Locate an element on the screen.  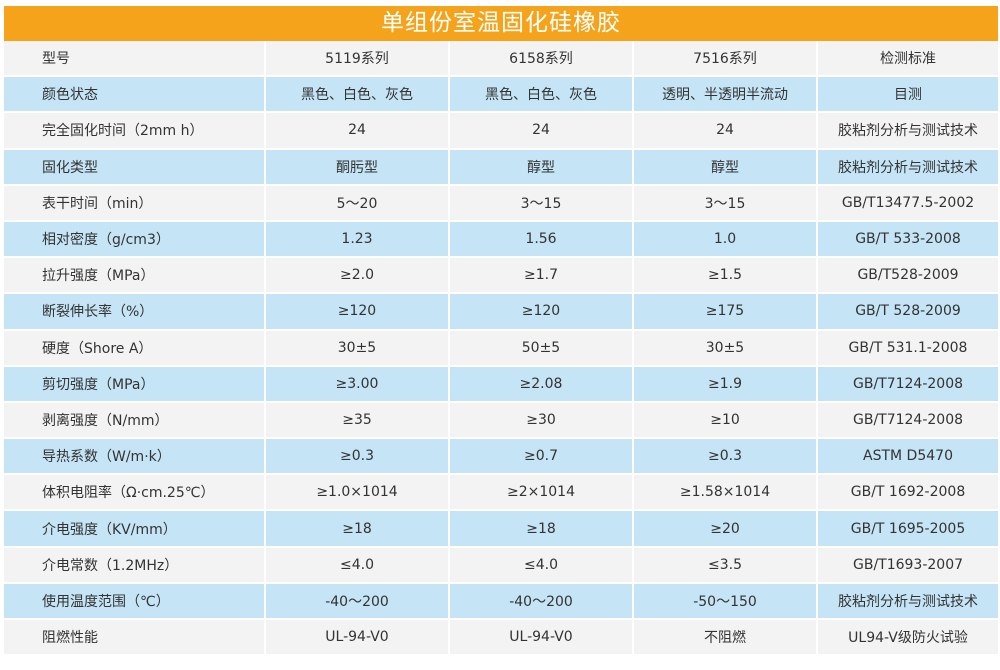
cell-6158: 黑色、白色、灰色 is located at coordinates (542, 95).